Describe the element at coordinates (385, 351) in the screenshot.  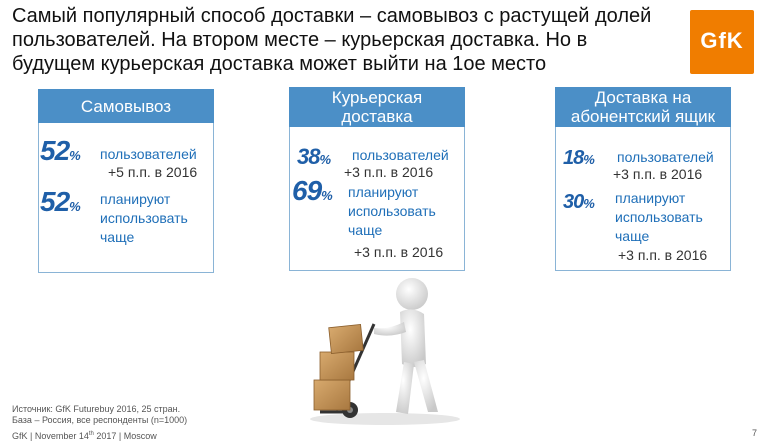
I see `delivery-figure-illustration` at that location.